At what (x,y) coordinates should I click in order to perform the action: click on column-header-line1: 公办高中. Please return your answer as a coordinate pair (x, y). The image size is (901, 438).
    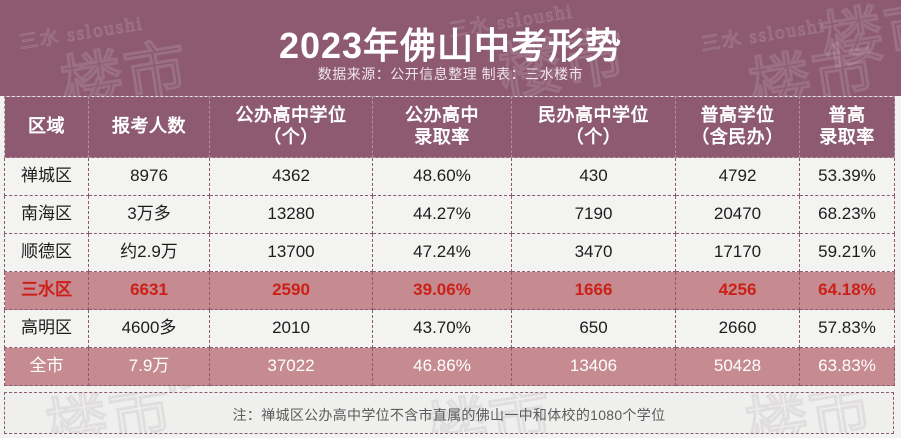
    Looking at the image, I should click on (442, 115).